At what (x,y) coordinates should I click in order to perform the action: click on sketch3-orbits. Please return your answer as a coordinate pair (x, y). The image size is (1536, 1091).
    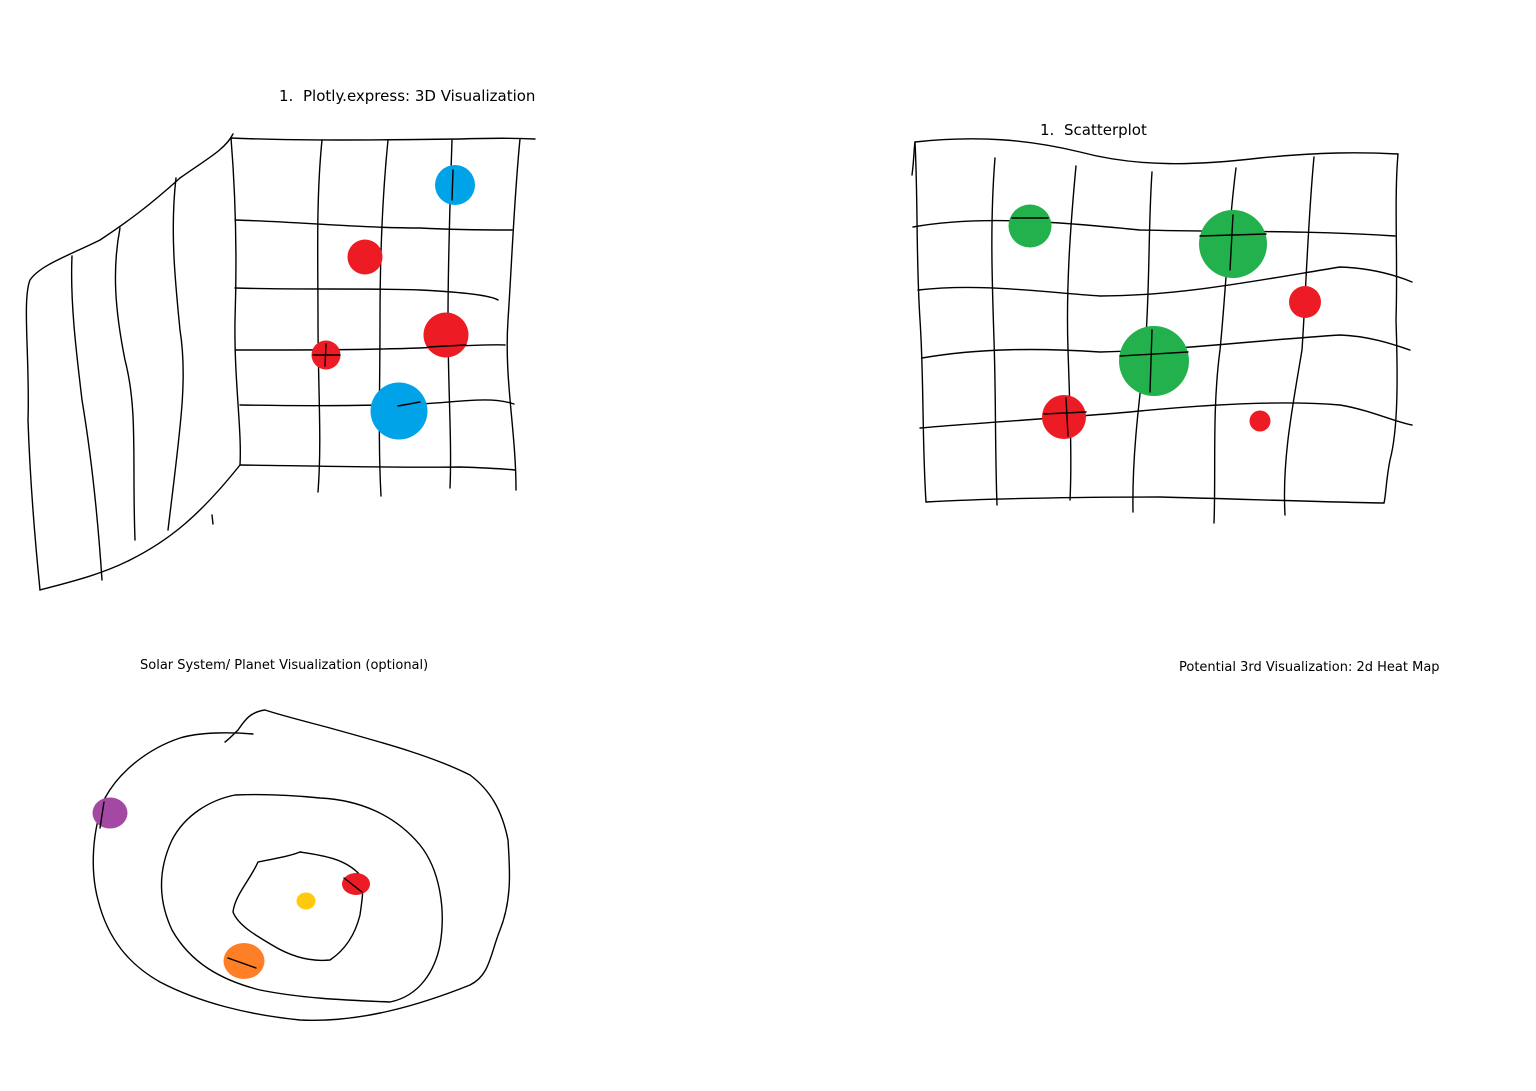
    Looking at the image, I should click on (301, 865).